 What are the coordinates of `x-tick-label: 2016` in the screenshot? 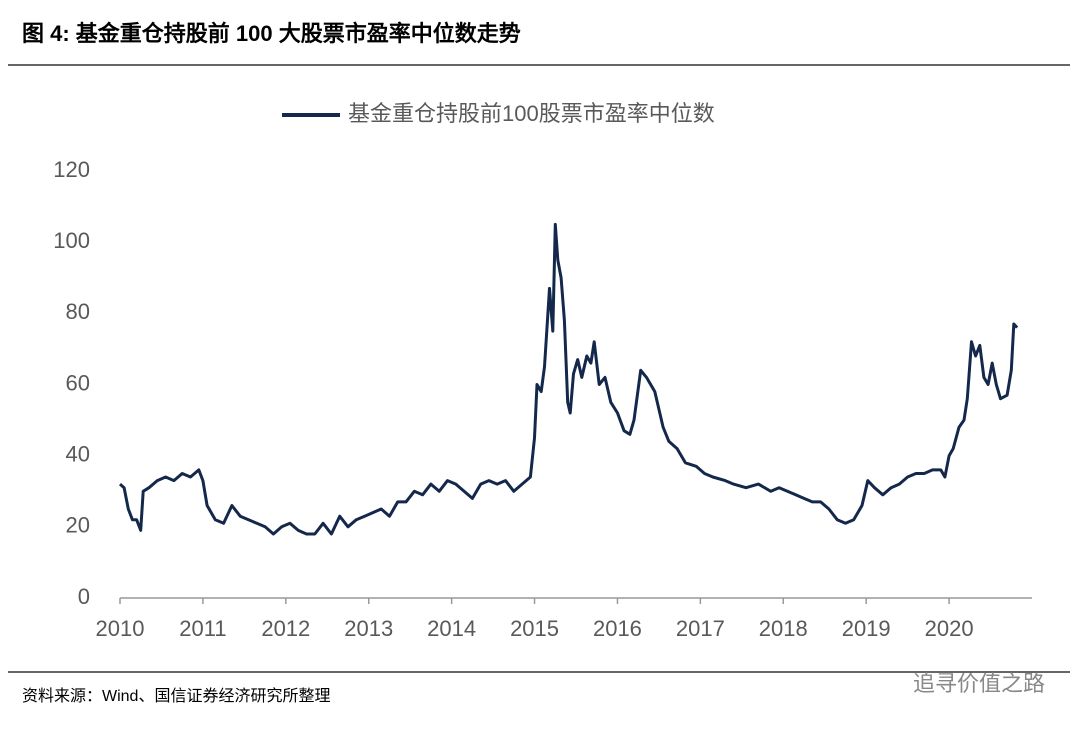 It's located at (617, 628).